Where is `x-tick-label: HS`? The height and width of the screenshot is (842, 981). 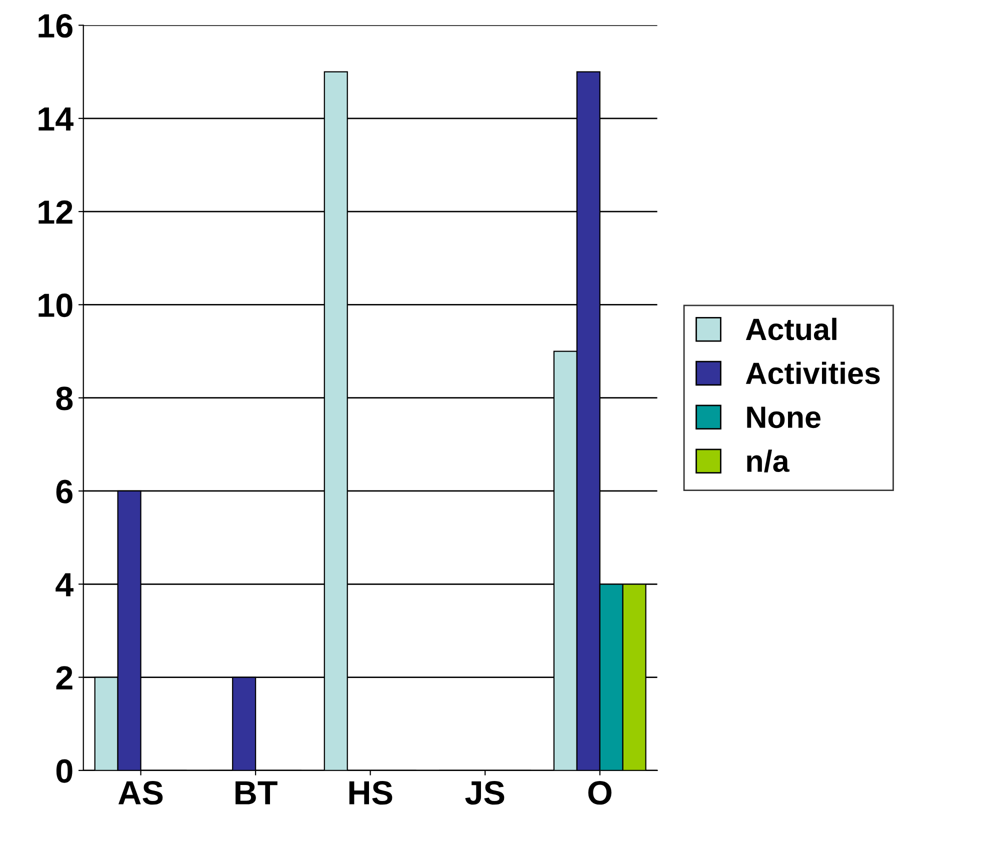
x-tick-label: HS is located at coordinates (370, 793).